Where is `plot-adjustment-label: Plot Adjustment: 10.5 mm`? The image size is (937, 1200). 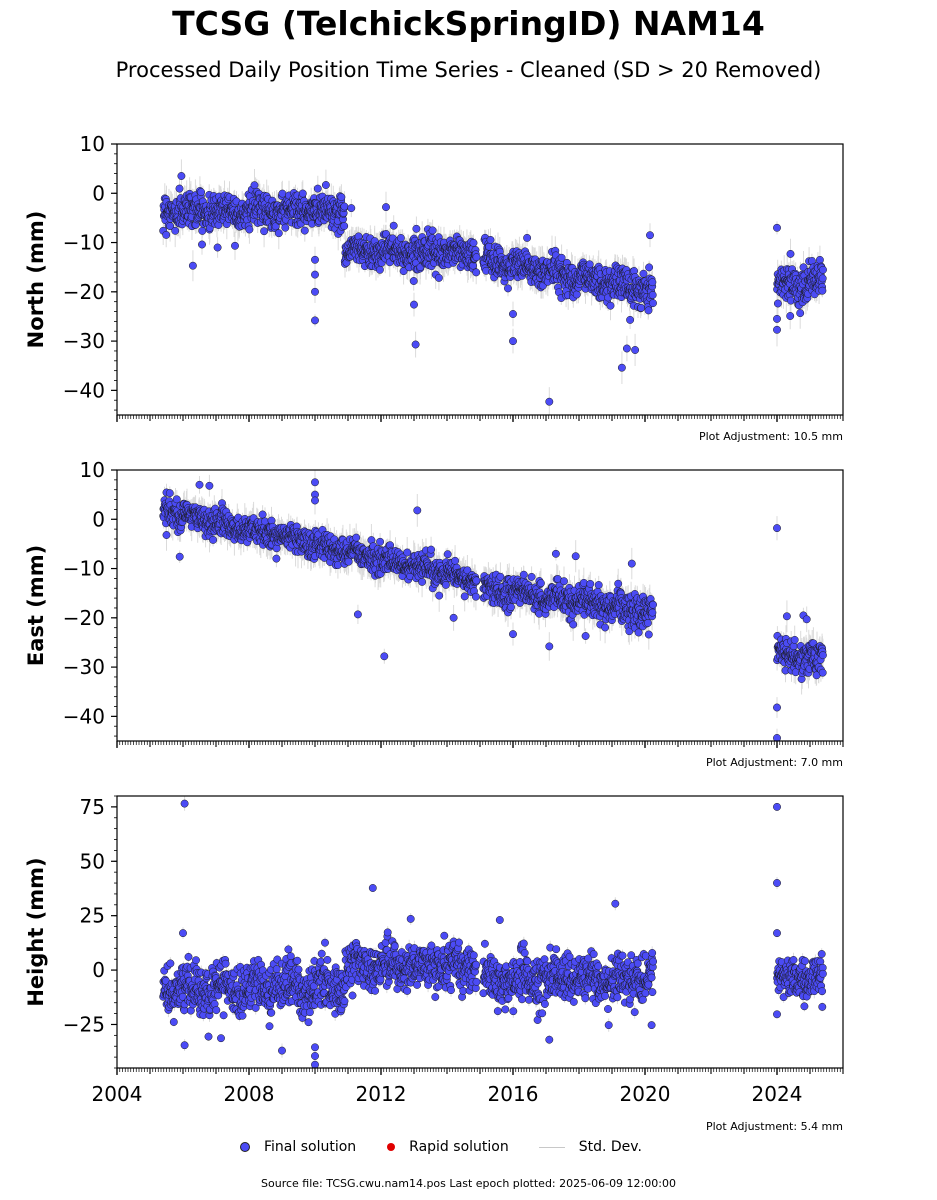
plot-adjustment-label: Plot Adjustment: 10.5 mm is located at coordinates (771, 436).